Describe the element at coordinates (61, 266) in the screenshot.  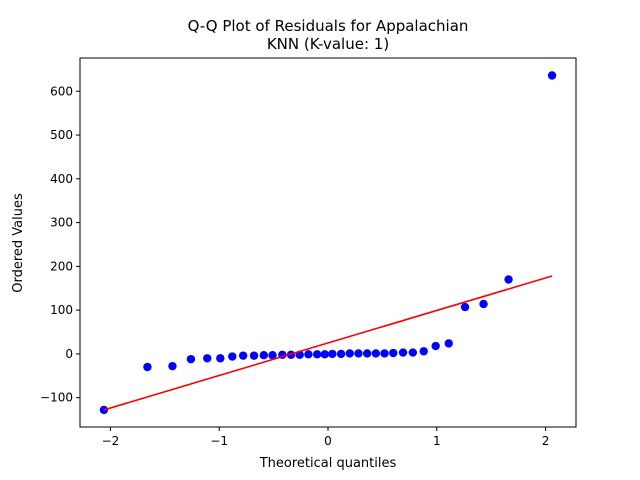
I see `y-tick-label: 200` at that location.